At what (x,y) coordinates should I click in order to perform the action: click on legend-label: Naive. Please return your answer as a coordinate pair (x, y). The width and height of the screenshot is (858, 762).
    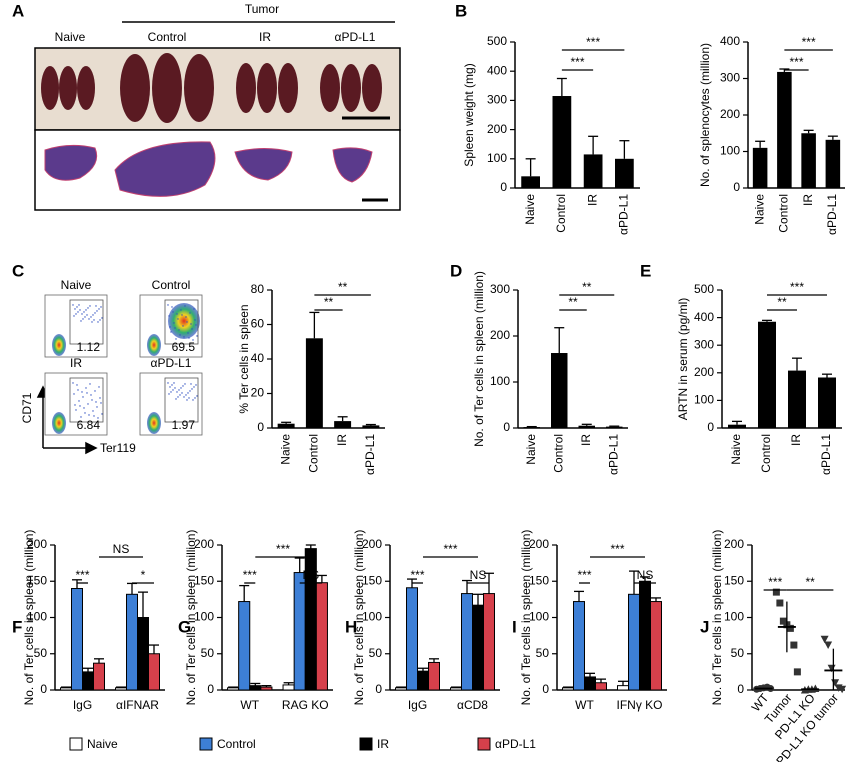
    Looking at the image, I should click on (102, 744).